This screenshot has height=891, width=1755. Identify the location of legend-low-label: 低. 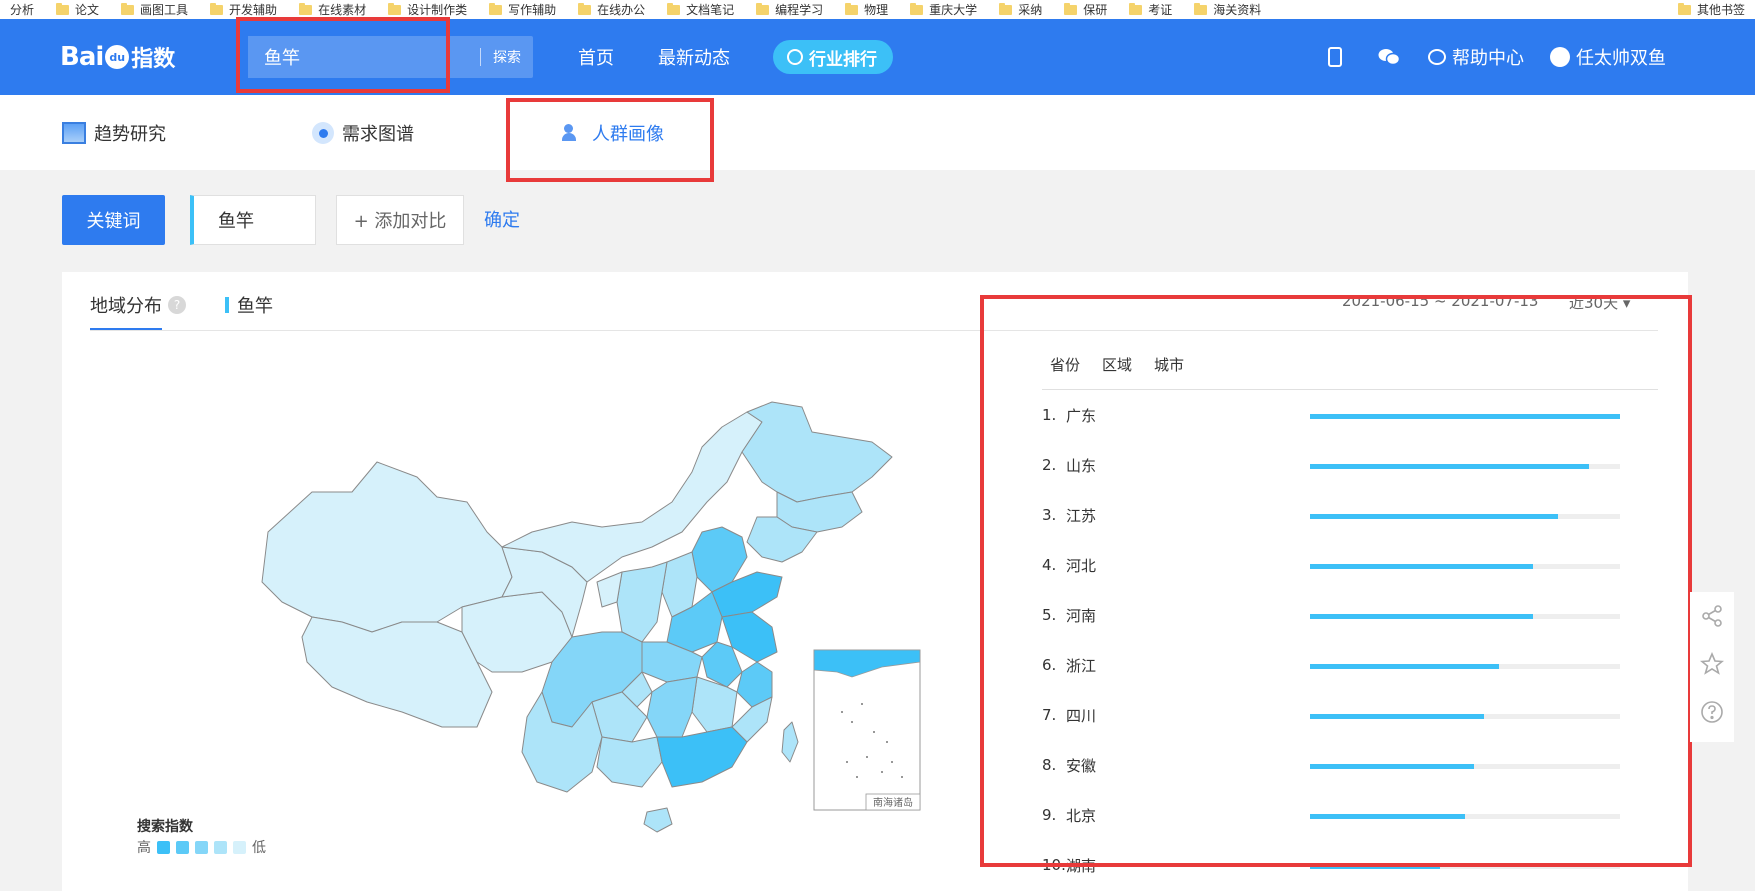
(259, 848).